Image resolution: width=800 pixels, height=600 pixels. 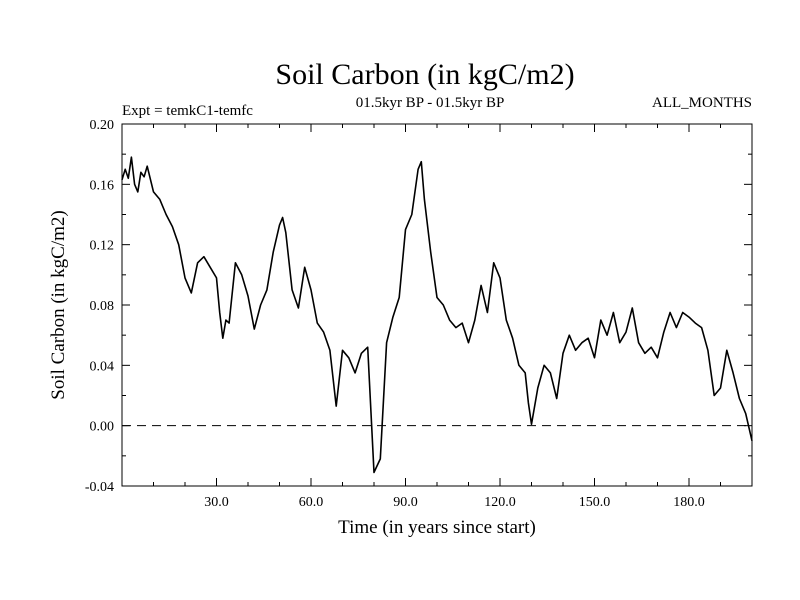 What do you see at coordinates (437, 527) in the screenshot?
I see `x-axis-label: Time (in years since start)` at bounding box center [437, 527].